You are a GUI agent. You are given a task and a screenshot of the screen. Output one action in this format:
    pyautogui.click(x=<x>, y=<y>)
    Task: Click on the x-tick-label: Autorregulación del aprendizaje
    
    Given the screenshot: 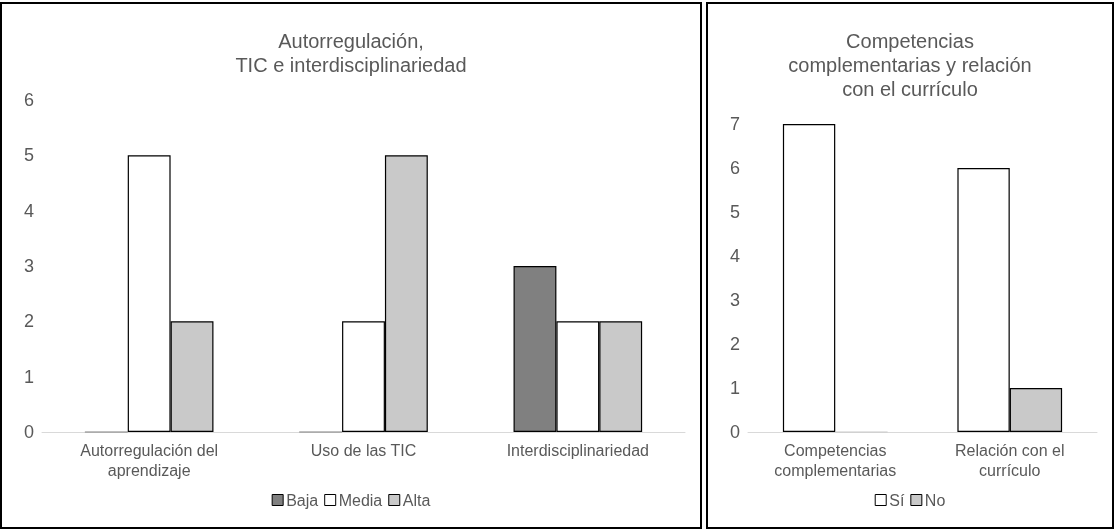 What is the action you would take?
    pyautogui.click(x=149, y=460)
    